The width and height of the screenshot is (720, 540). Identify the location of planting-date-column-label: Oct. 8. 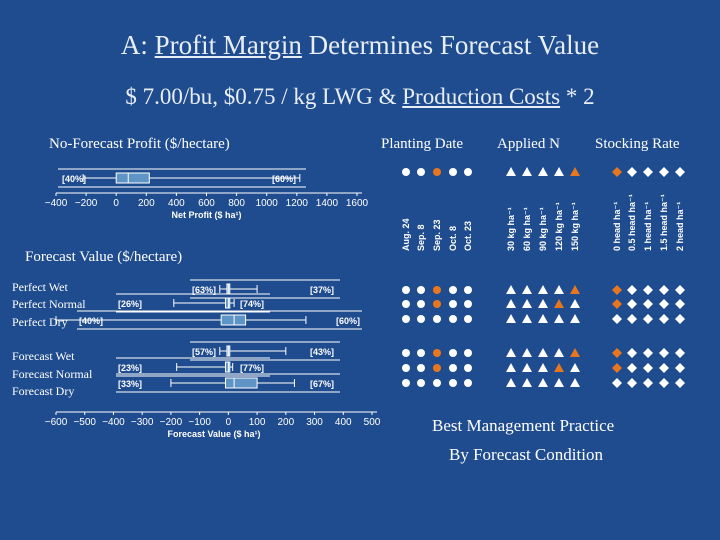
(453, 238).